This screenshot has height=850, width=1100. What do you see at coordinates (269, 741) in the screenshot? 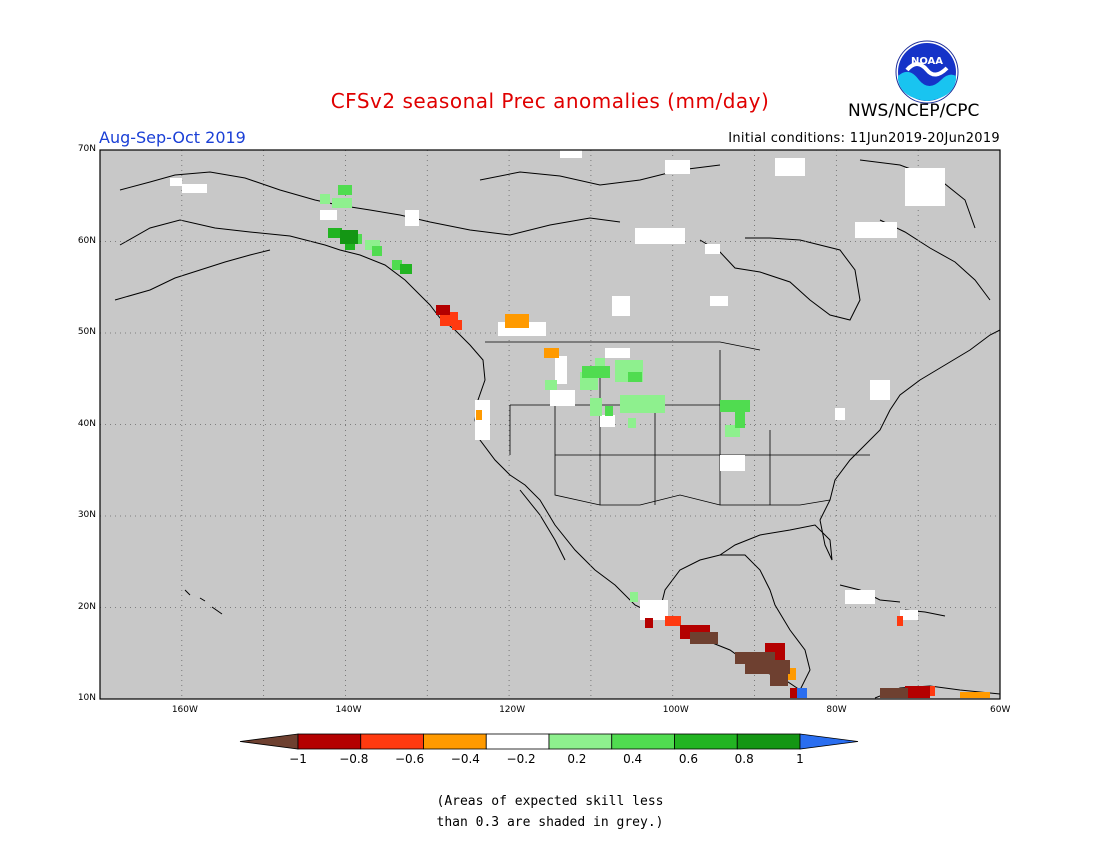
I see `colorbar-arrow-low` at bounding box center [269, 741].